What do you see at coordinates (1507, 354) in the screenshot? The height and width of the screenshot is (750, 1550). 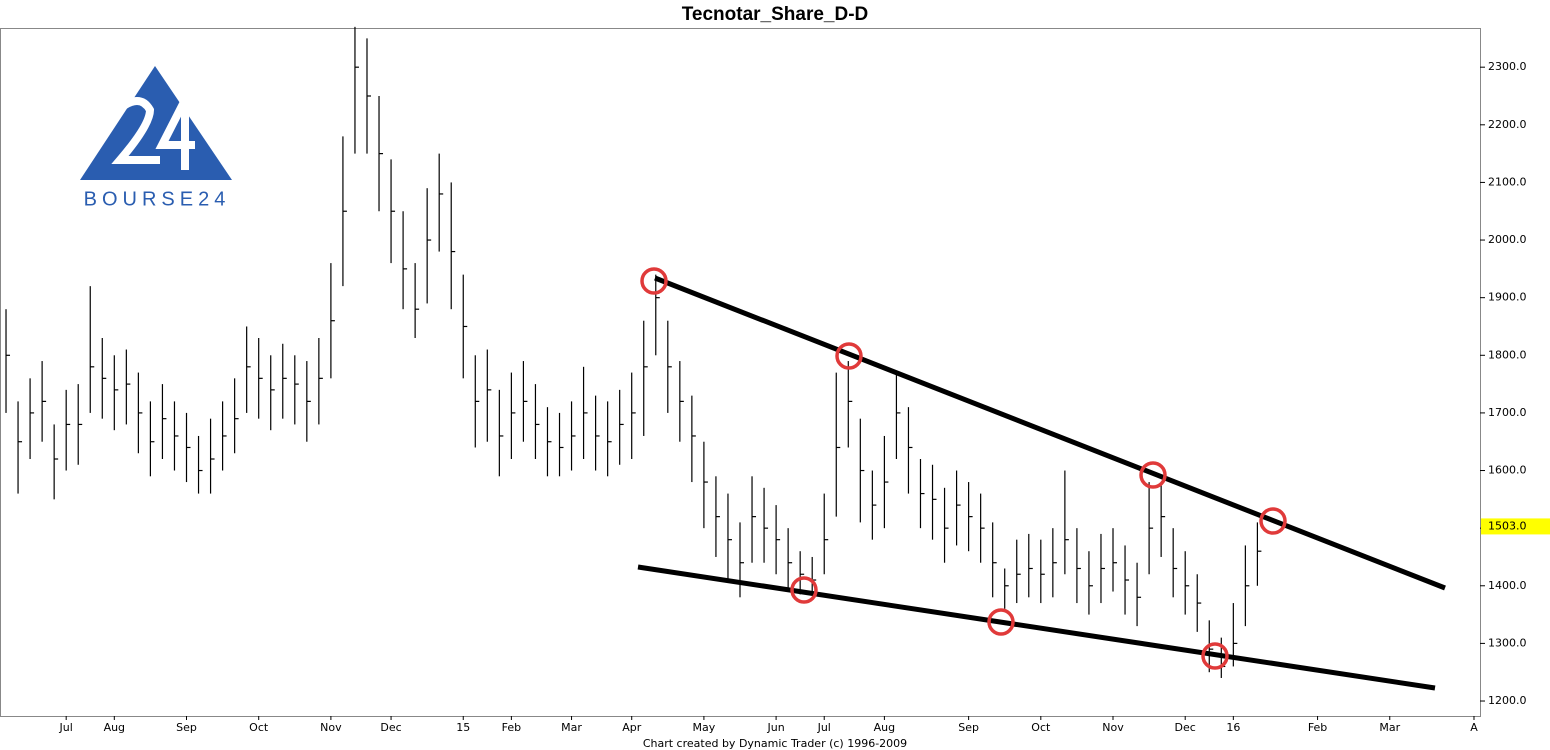 I see `y-tick-label: 1800.0` at bounding box center [1507, 354].